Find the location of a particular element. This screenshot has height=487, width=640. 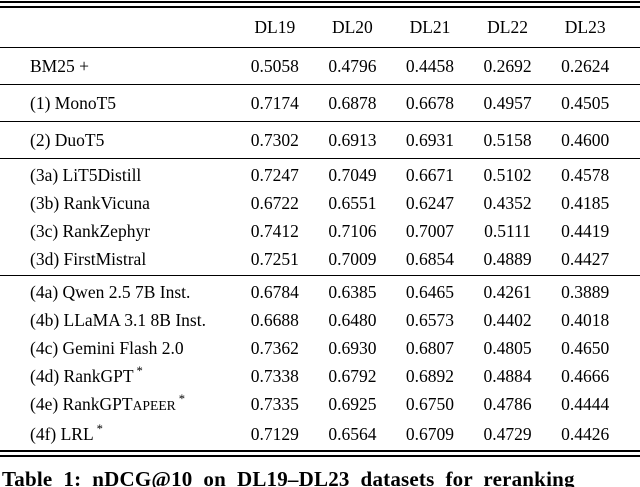

score-cell: 0.6722 is located at coordinates (274, 203).